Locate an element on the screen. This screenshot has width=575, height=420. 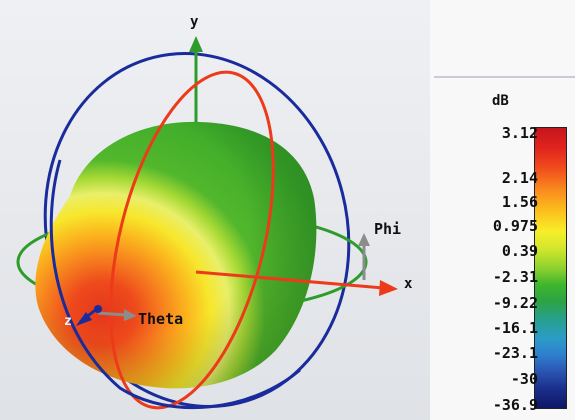
theta-label: Theta is located at coordinates (161, 319).